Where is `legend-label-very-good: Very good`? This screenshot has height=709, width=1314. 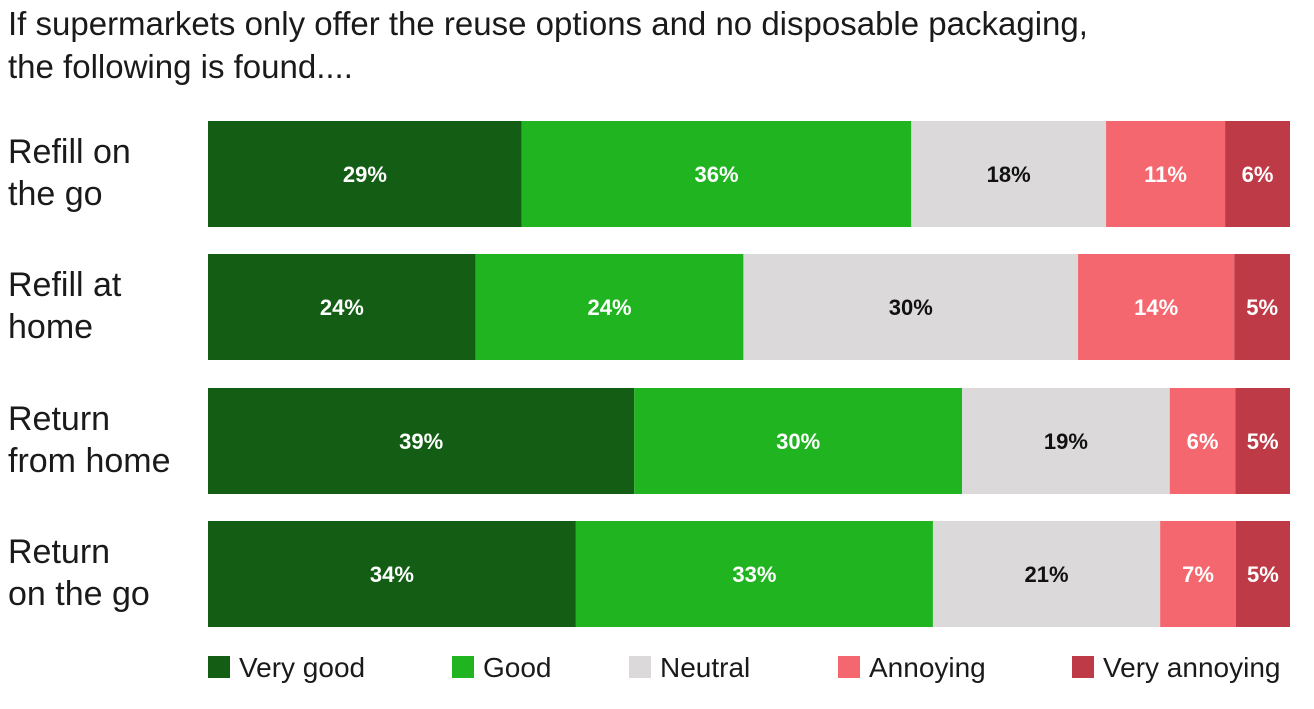 legend-label-very-good: Very good is located at coordinates (302, 667).